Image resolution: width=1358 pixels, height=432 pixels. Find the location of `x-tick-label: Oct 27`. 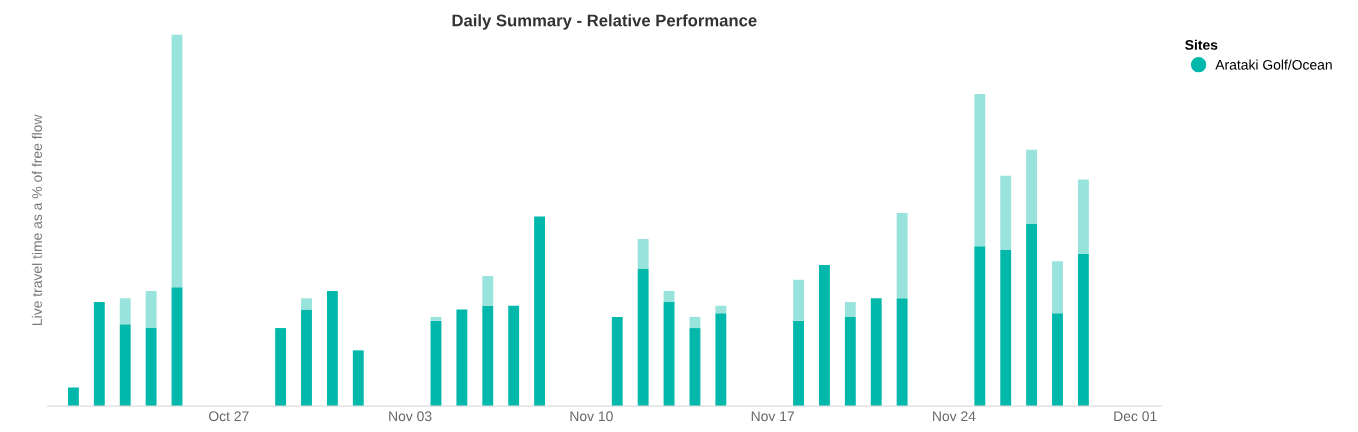

x-tick-label: Oct 27 is located at coordinates (229, 416).